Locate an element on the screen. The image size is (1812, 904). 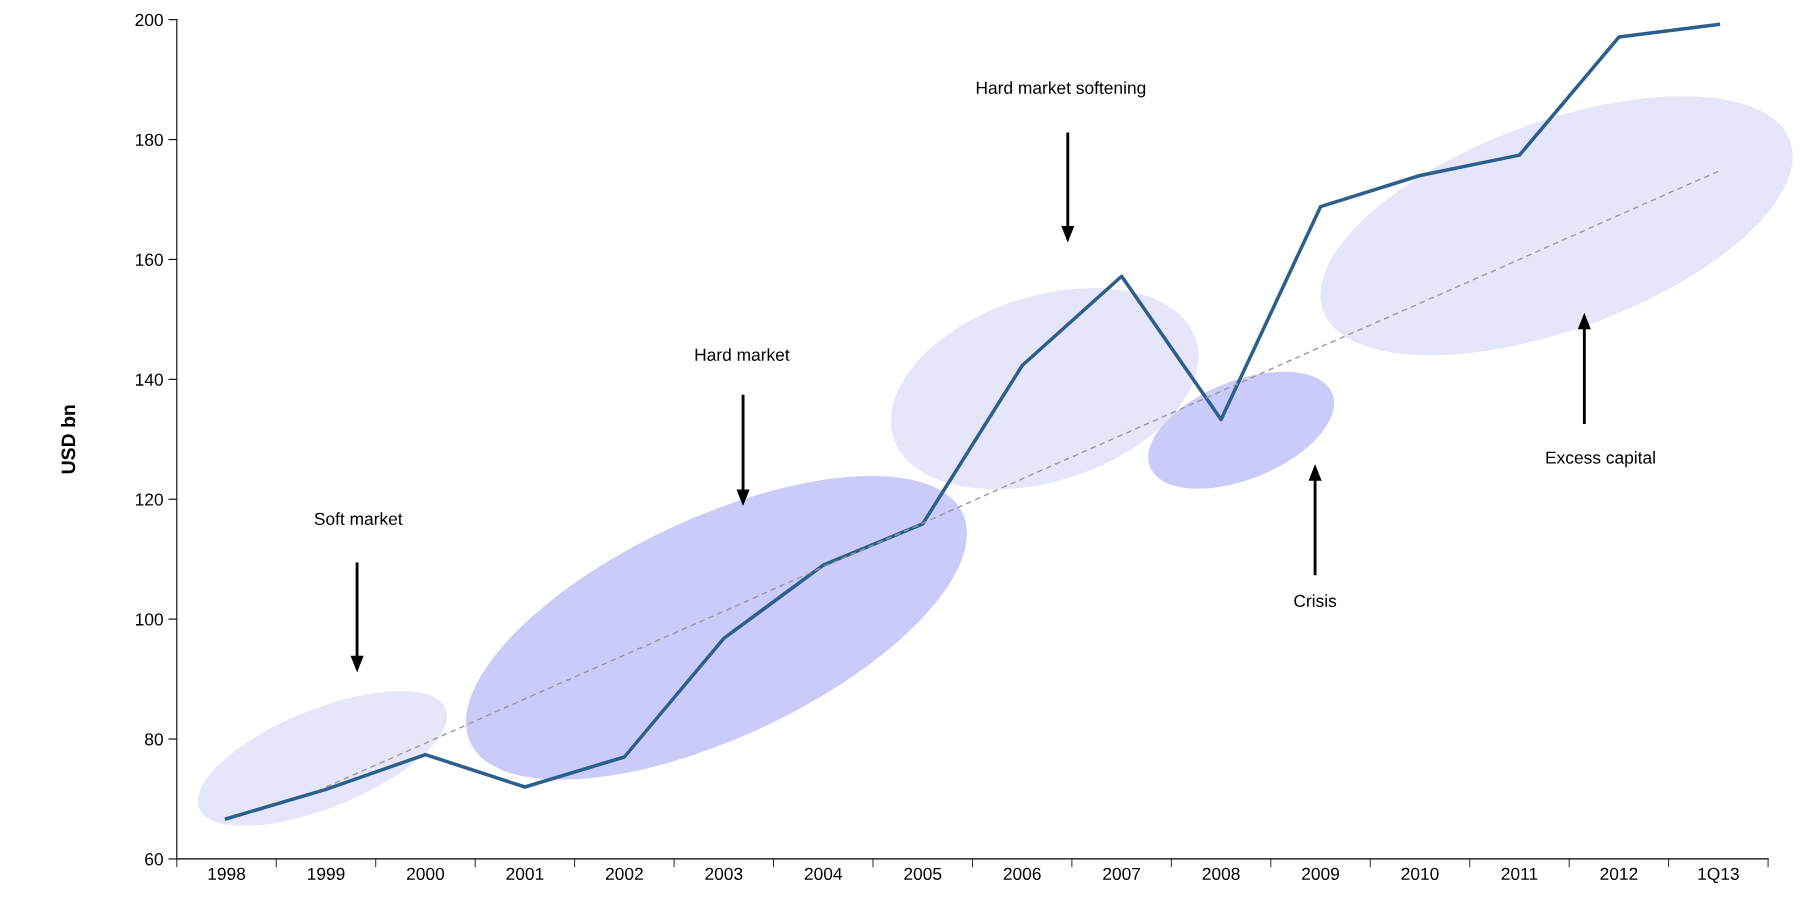
x-tick-label: 2005 is located at coordinates (923, 873).